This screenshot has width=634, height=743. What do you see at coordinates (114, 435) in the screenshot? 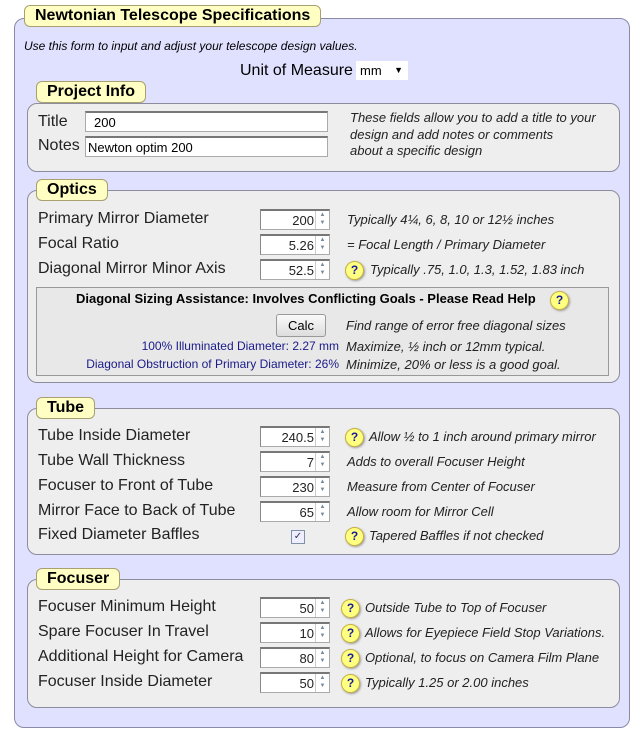
I see `field-label: Tube Inside Diameter` at bounding box center [114, 435].